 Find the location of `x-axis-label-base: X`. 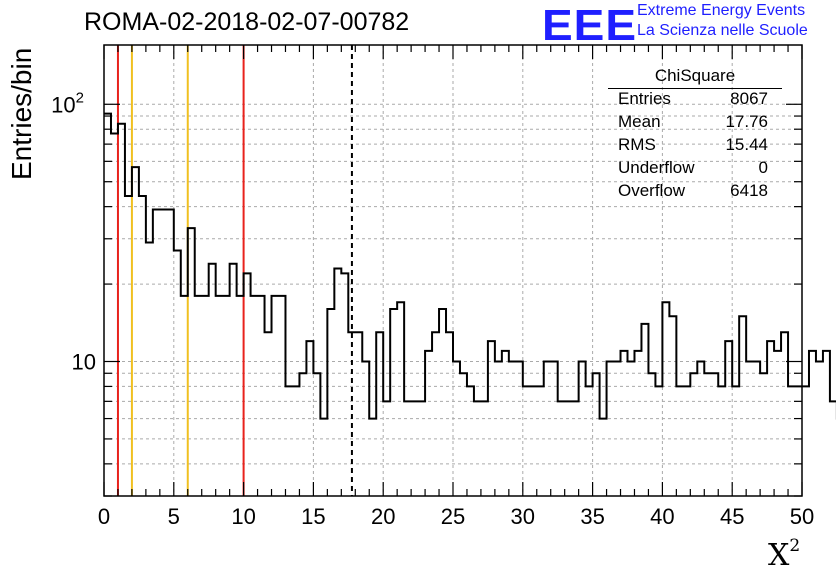

x-axis-label-base: X is located at coordinates (779, 555).